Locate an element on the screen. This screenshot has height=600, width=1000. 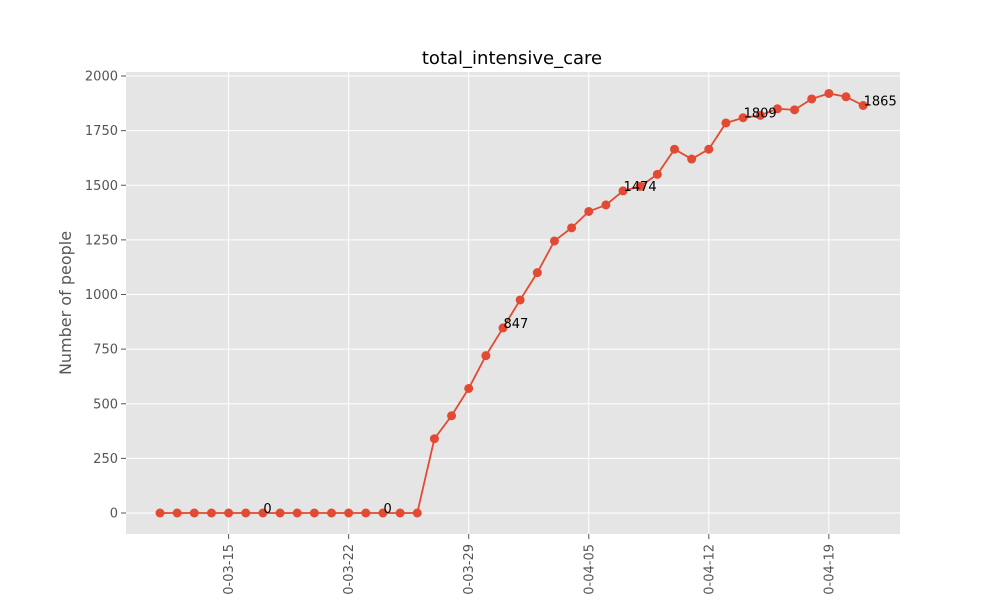
chart-title: total_intensive_care is located at coordinates (512, 58).